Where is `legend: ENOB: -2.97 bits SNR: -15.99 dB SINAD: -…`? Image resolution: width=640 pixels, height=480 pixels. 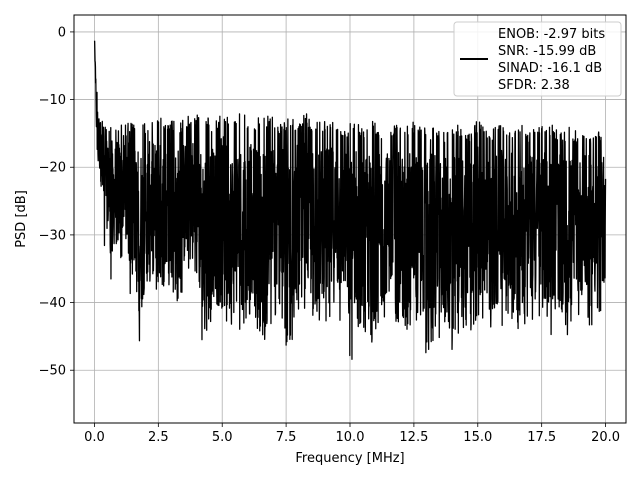 legend: ENOB: -2.97 bits SNR: -15.99 dB SINAD: -… is located at coordinates (537, 59).